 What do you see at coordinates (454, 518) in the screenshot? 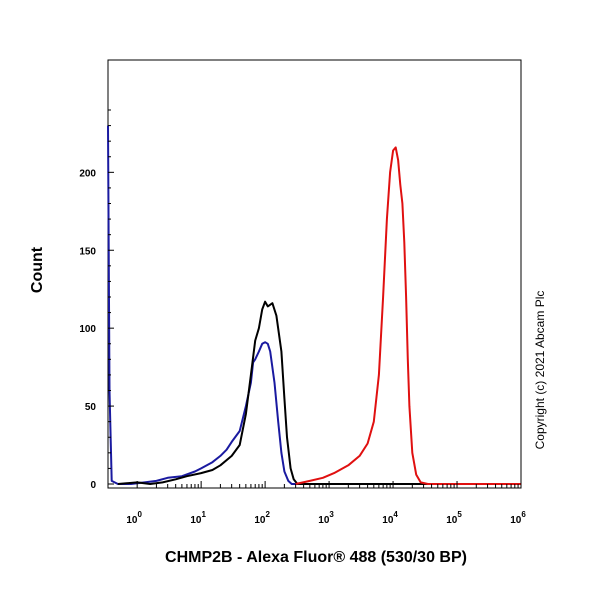
I see `x-tick-label: 10⁵` at bounding box center [454, 518].